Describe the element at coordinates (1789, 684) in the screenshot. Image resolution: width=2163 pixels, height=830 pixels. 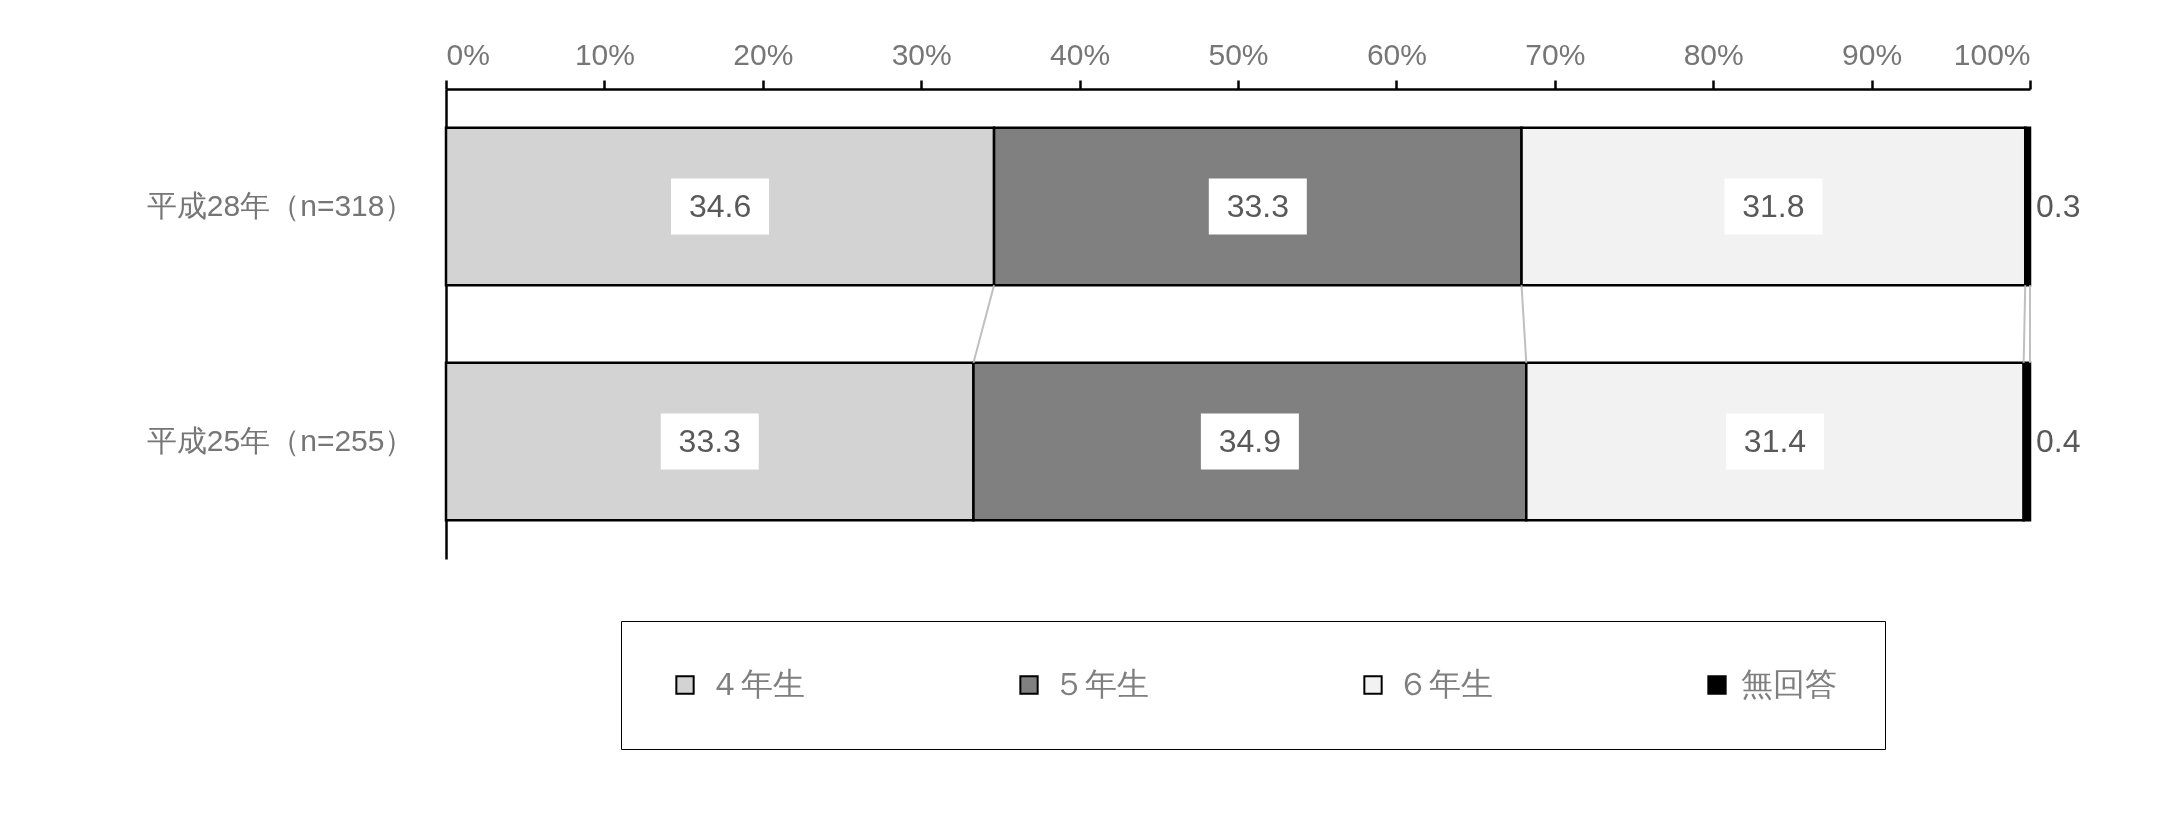
I see `legend-label: 無回答` at that location.